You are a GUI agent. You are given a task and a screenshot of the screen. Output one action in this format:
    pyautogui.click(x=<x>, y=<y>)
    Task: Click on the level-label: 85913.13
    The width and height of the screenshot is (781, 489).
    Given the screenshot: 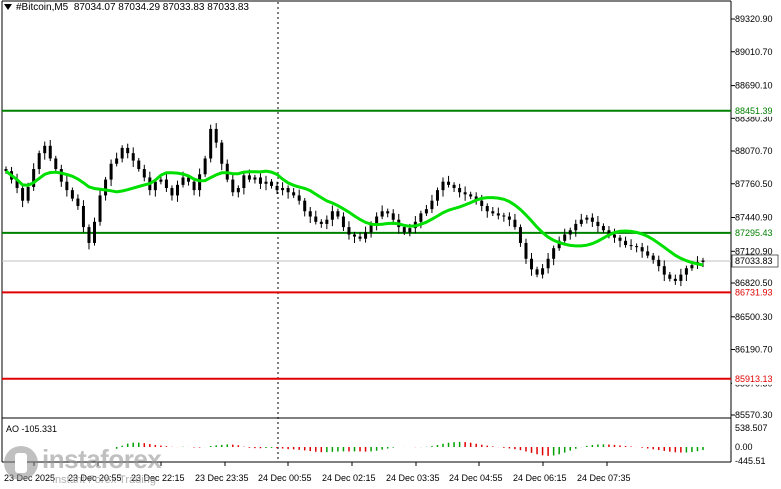 What is the action you would take?
    pyautogui.click(x=754, y=379)
    